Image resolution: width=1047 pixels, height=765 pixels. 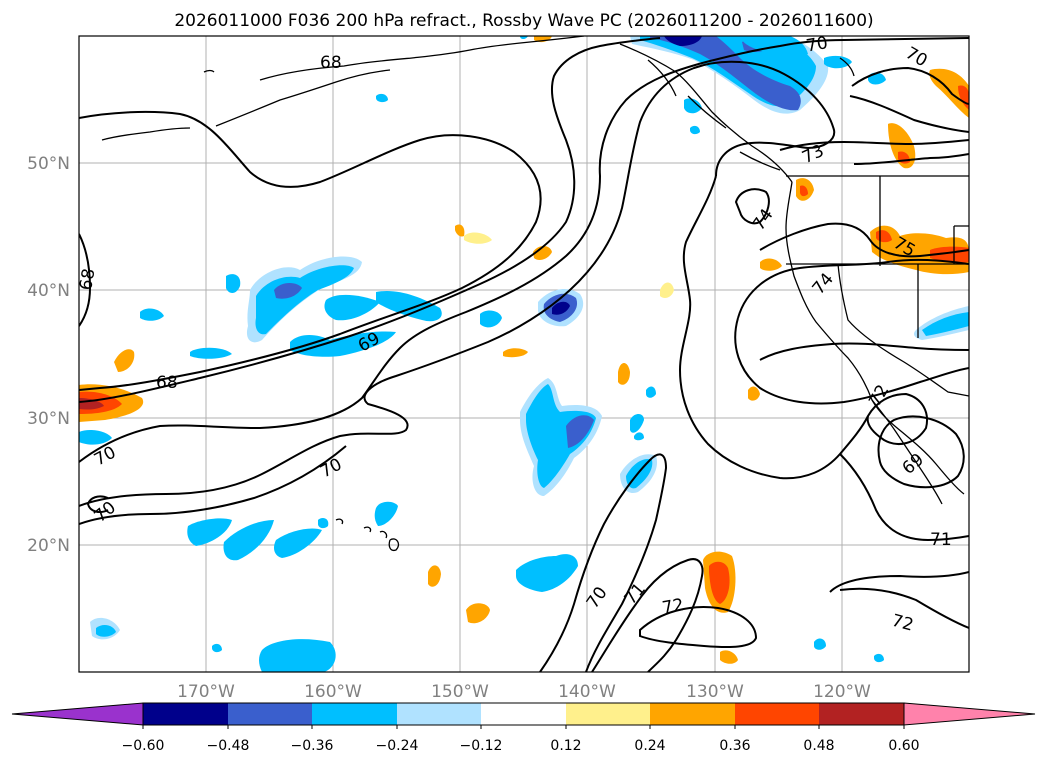 What do you see at coordinates (818, 746) in the screenshot?
I see `colorbar-tick-label: 0.48` at bounding box center [818, 746].